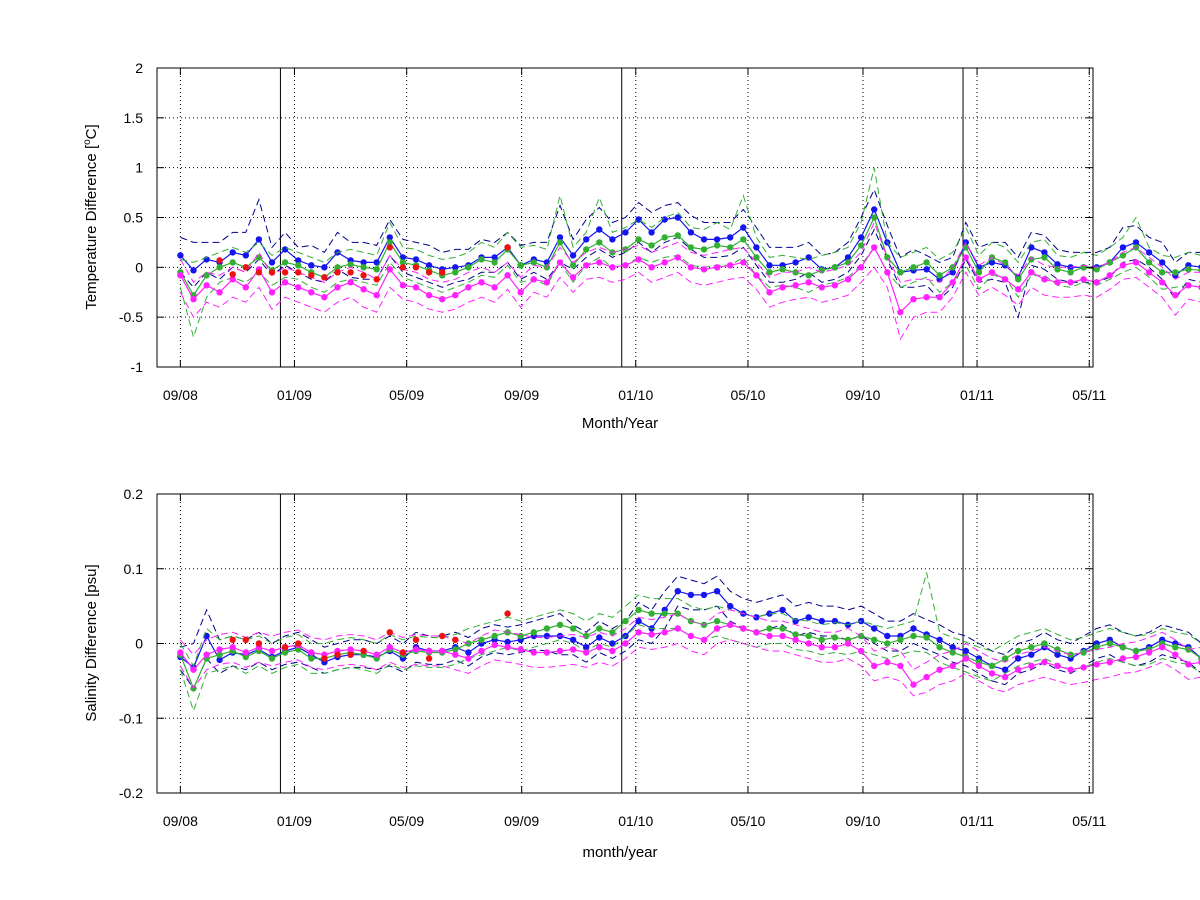  I want to click on salinity-x-axis-label: month/year, so click(619, 852).